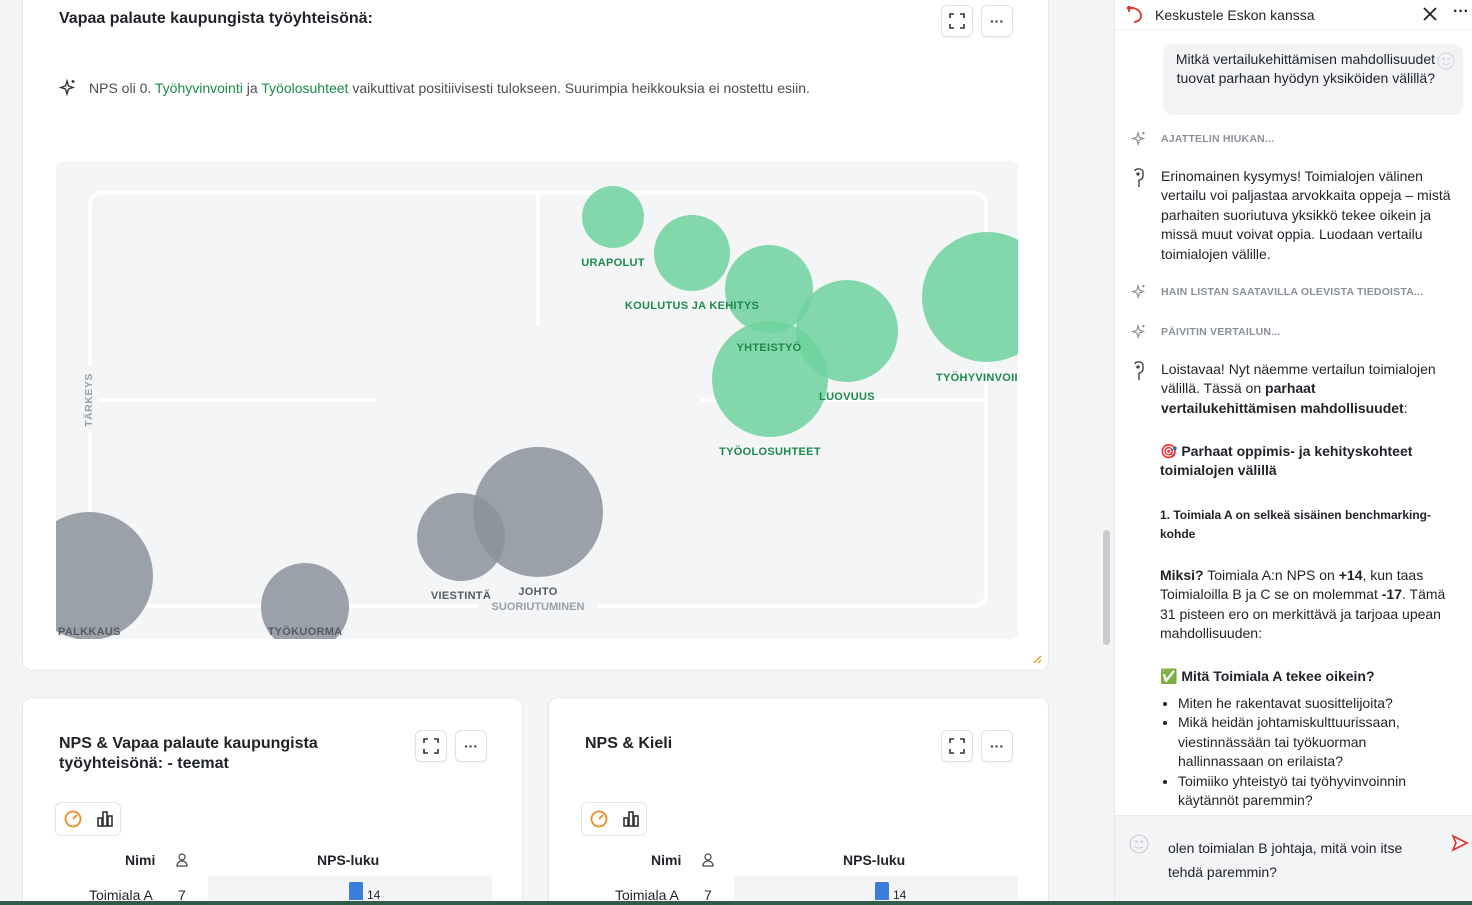 The height and width of the screenshot is (905, 1472). Describe the element at coordinates (692, 253) in the screenshot. I see `bubble-koulutus-ja-kehitys` at that location.